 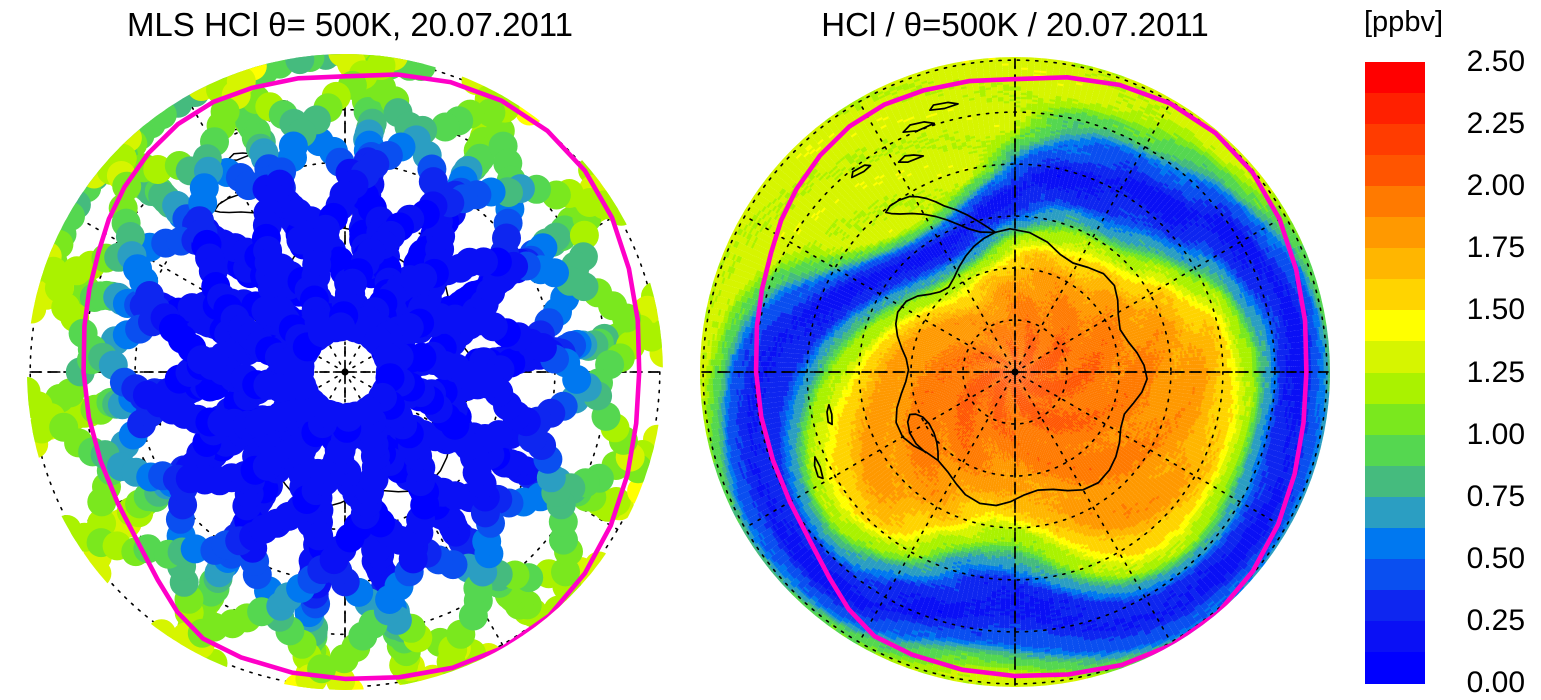 What do you see at coordinates (1496, 186) in the screenshot?
I see `colorbar-tick-label: 2.00` at bounding box center [1496, 186].